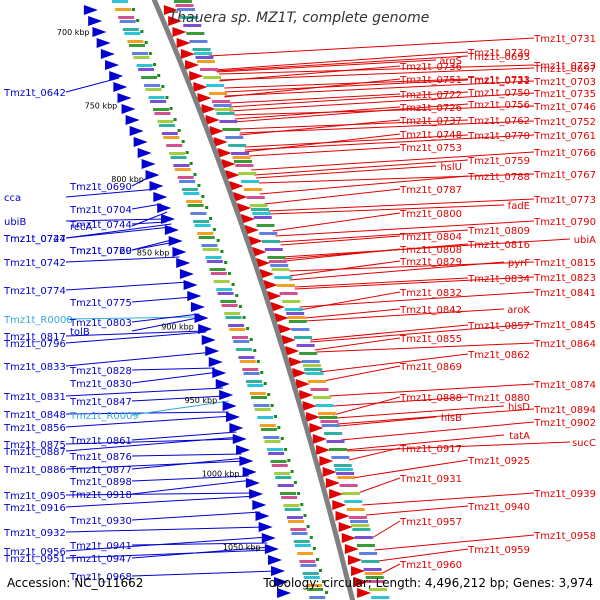  I want to click on gene-label: Tmz1t_0968, so click(100, 577).